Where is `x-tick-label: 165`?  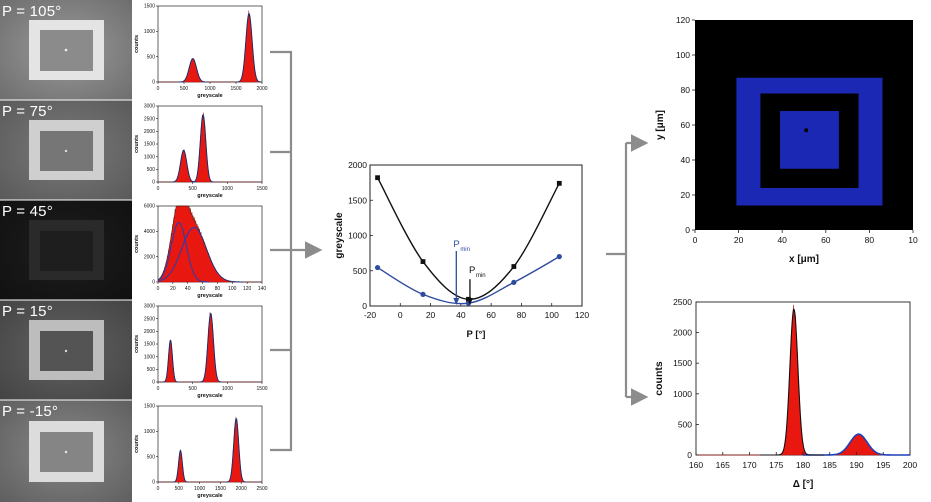
x-tick-label: 165 is located at coordinates (723, 465).